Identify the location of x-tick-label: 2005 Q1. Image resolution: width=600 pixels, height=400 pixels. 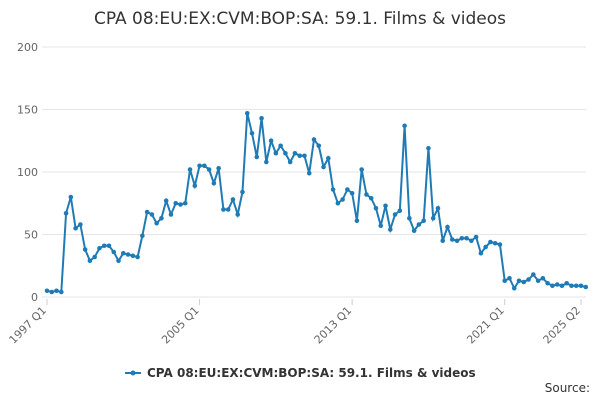
(180, 325).